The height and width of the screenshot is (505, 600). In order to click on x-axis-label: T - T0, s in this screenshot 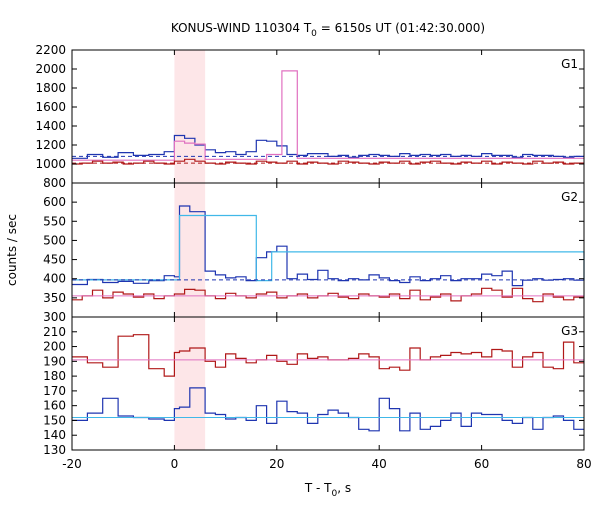, I will do `click(327, 490)`.